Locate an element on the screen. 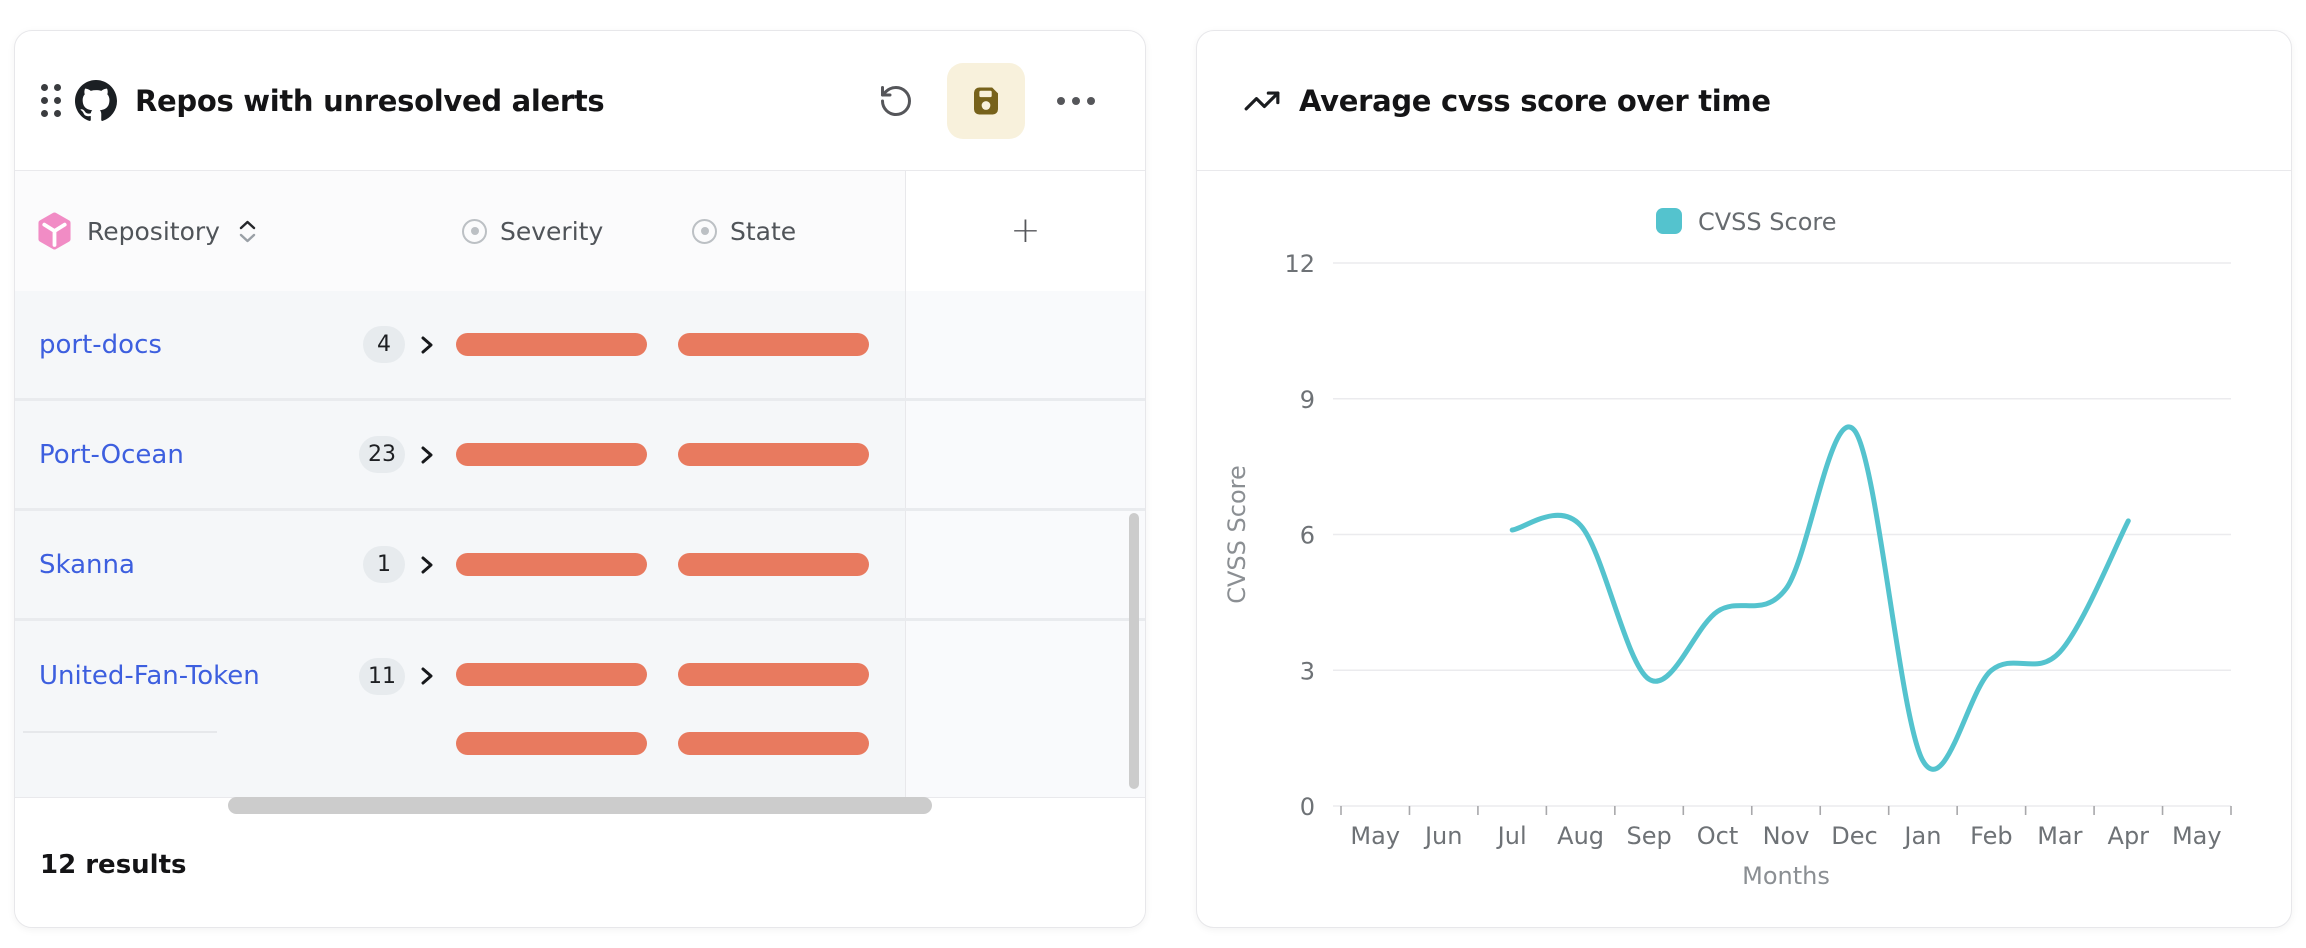 This screenshot has height=948, width=2306. y-tick-label: 6 is located at coordinates (1307, 536).